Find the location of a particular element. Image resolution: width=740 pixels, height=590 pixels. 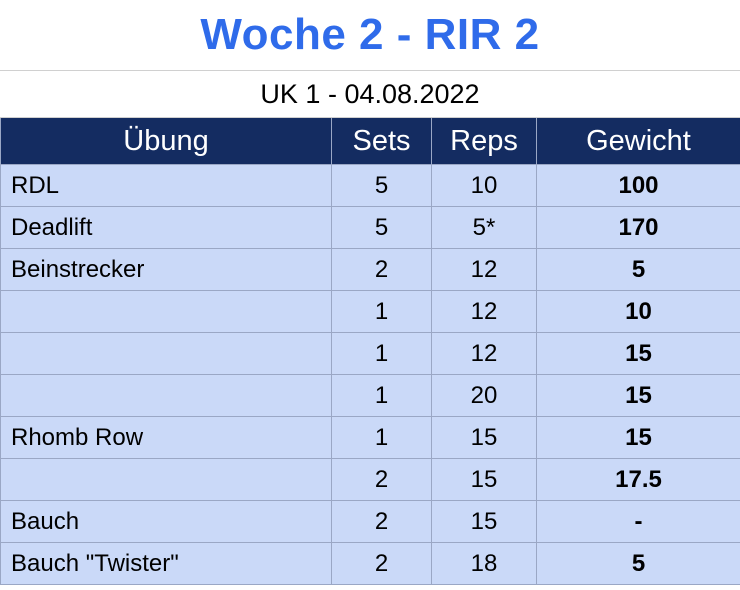

reps-cell: 18 is located at coordinates (484, 563).